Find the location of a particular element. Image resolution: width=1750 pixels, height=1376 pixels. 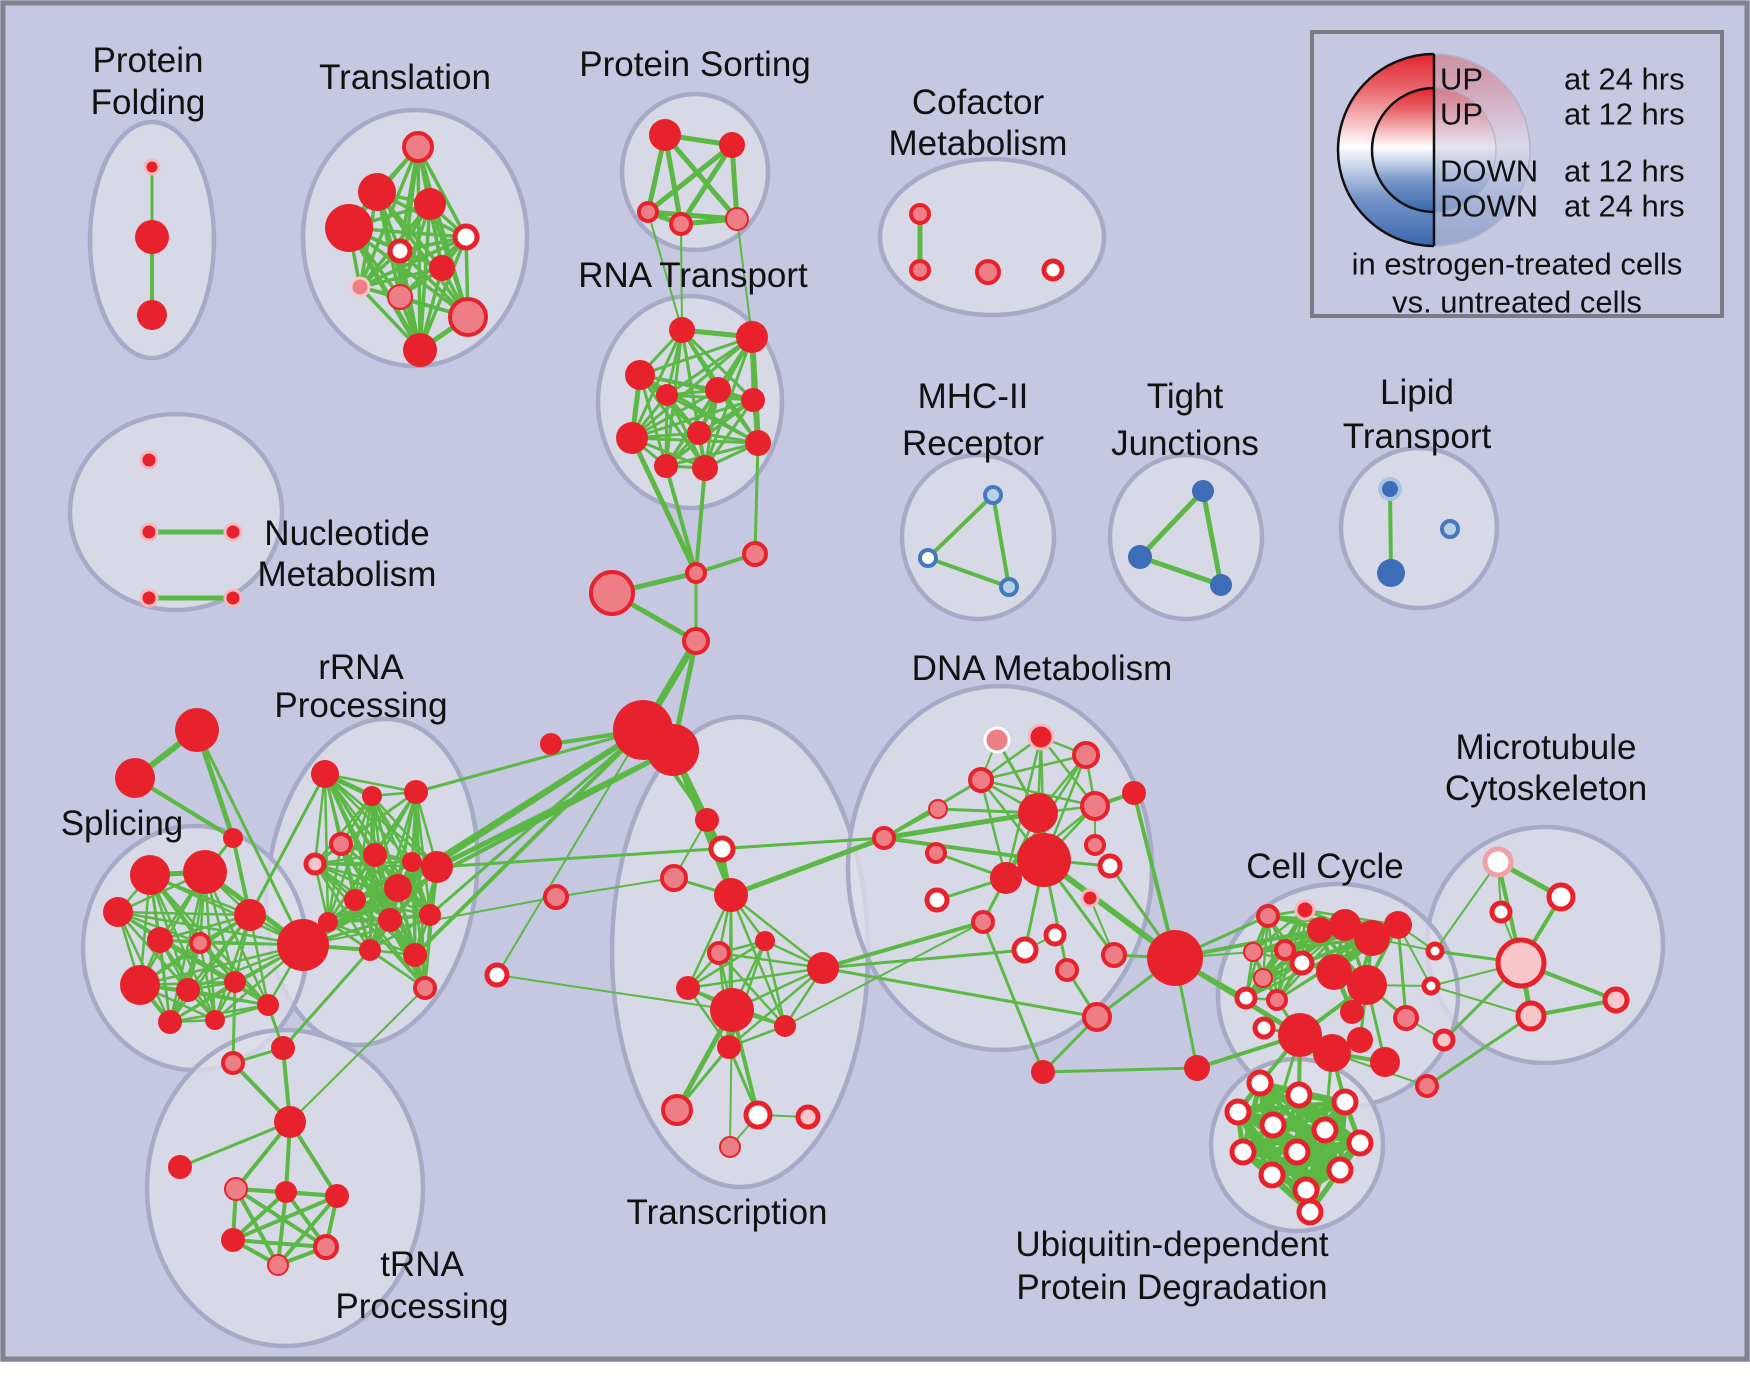

gene-node-x7 is located at coordinates (719, 953).